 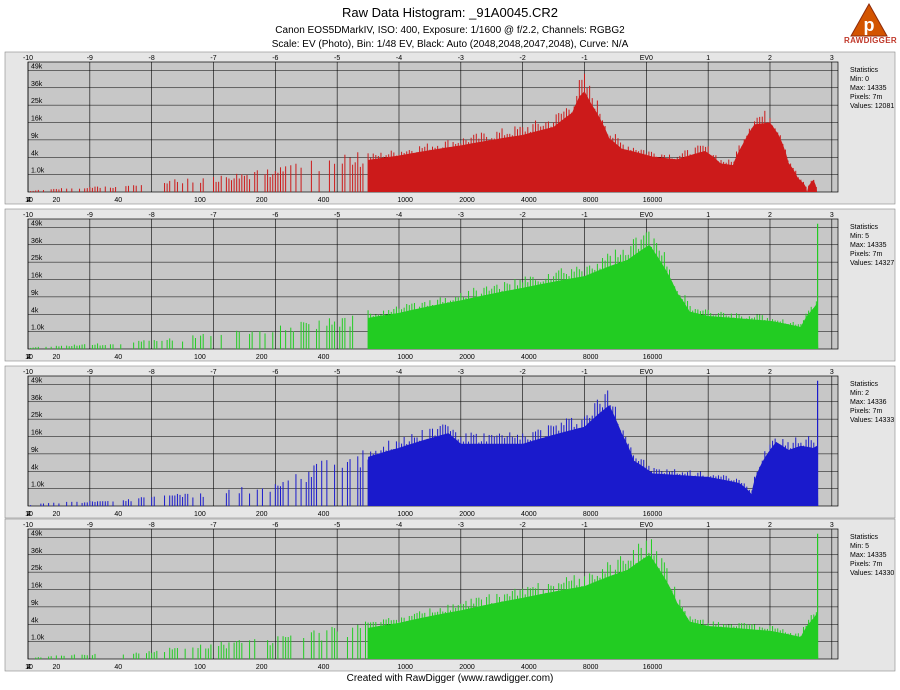 What do you see at coordinates (405, 357) in the screenshot?
I see `bottom-tick-label: 1000` at bounding box center [405, 357].